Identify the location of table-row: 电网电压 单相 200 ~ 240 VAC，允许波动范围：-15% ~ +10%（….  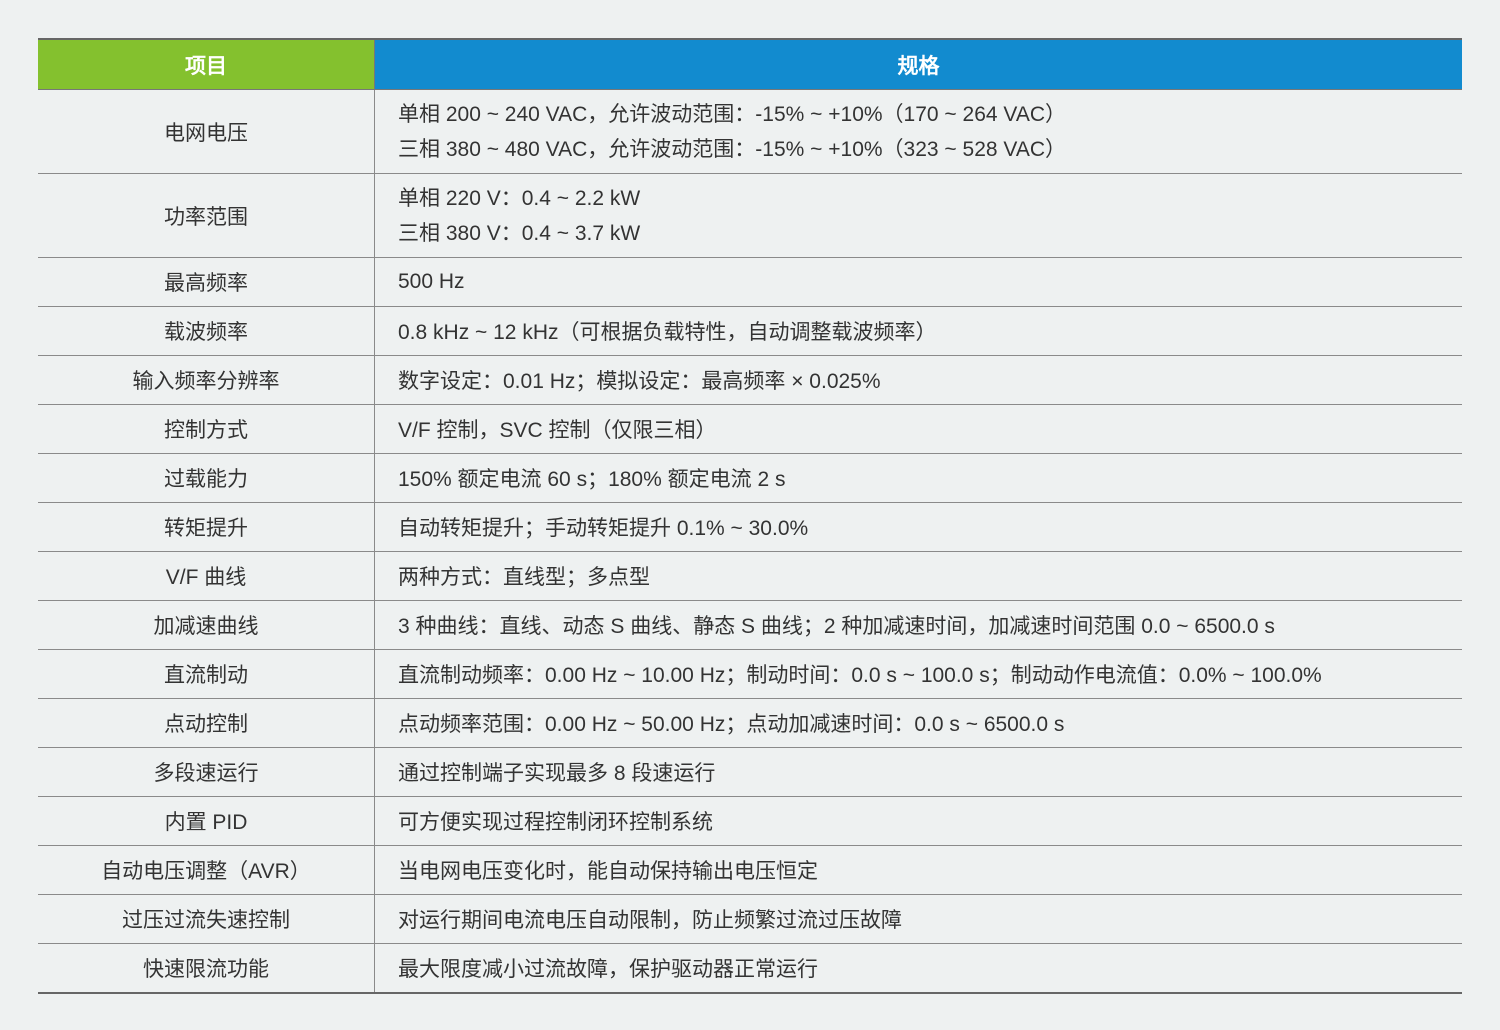
(750, 131).